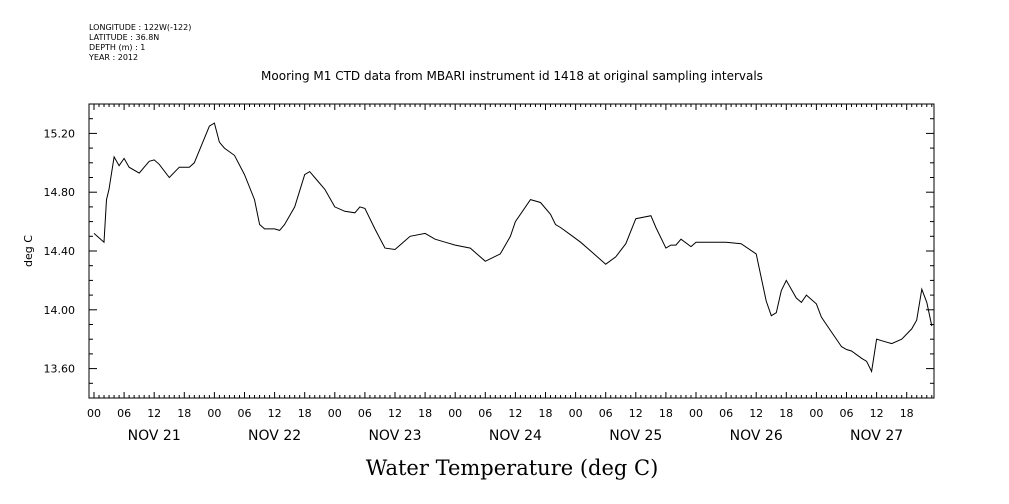  Describe the element at coordinates (876, 436) in the screenshot. I see `day-label: NOV 27` at that location.